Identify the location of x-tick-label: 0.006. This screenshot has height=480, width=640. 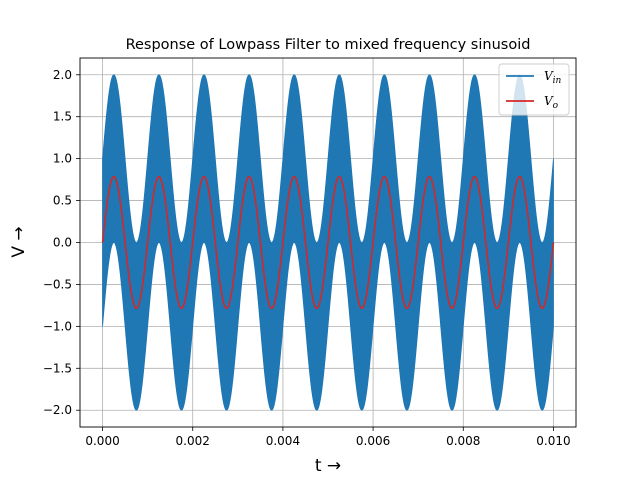
(373, 441).